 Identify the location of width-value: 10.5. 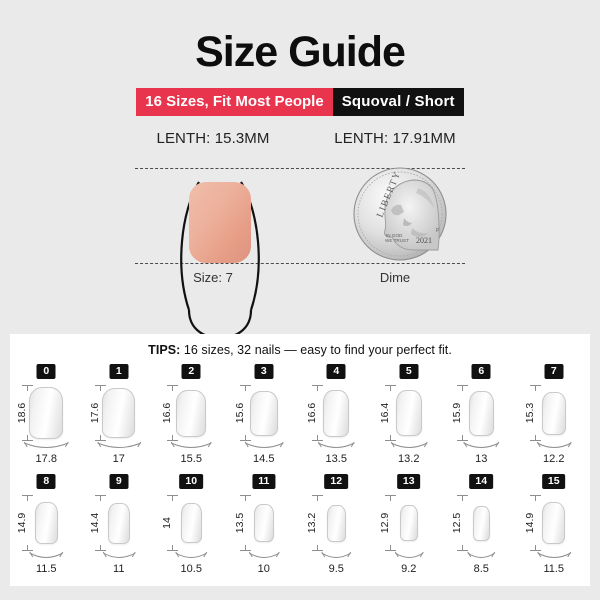
(191, 569).